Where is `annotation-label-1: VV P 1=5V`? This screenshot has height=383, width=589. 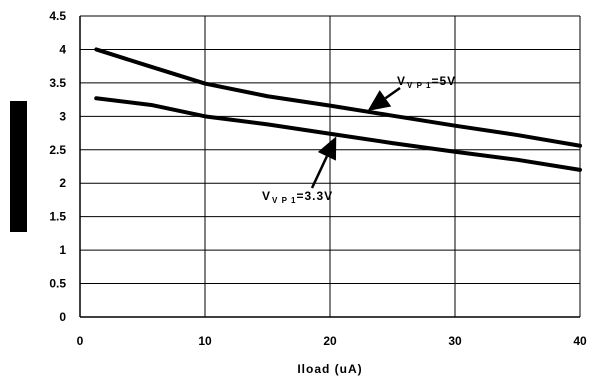
annotation-label-1: VV P 1=5V is located at coordinates (426, 82).